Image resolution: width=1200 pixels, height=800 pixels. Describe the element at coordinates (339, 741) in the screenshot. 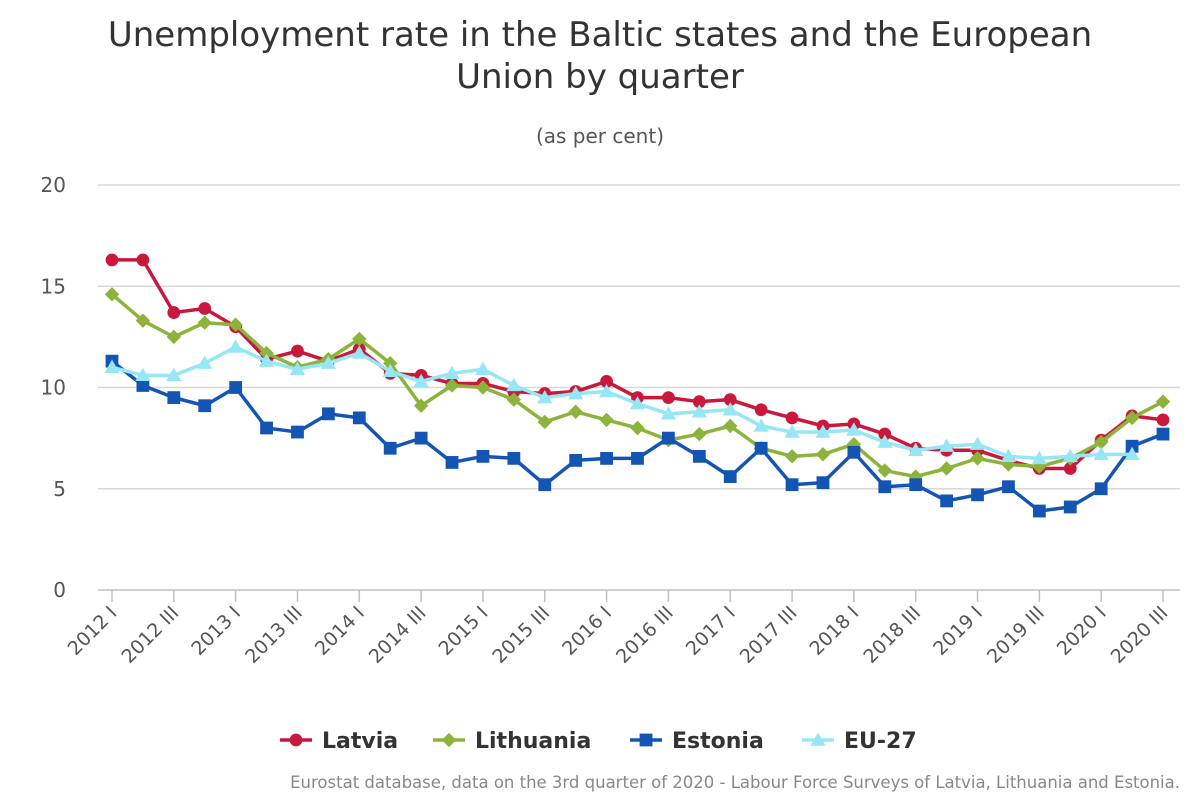

I see `legend-item-latvia: Latvia` at that location.